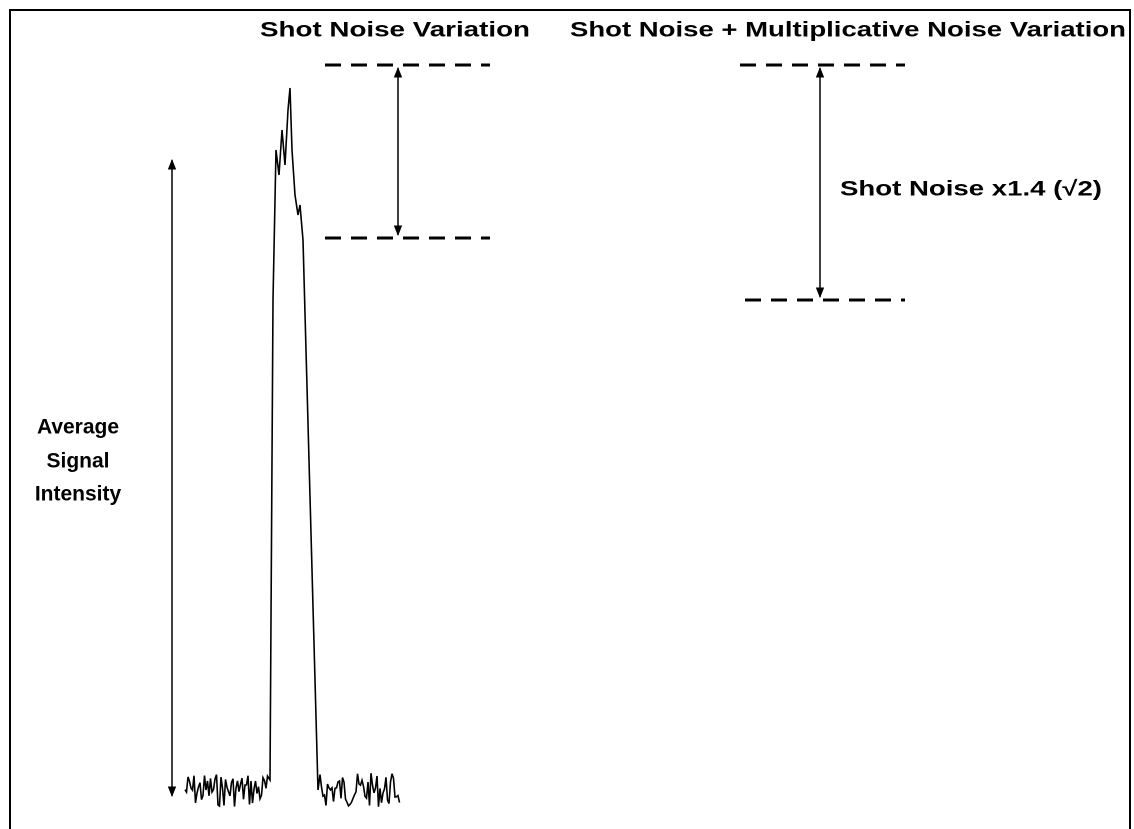  What do you see at coordinates (78, 494) in the screenshot?
I see `signal-label-line: Intensity` at bounding box center [78, 494].